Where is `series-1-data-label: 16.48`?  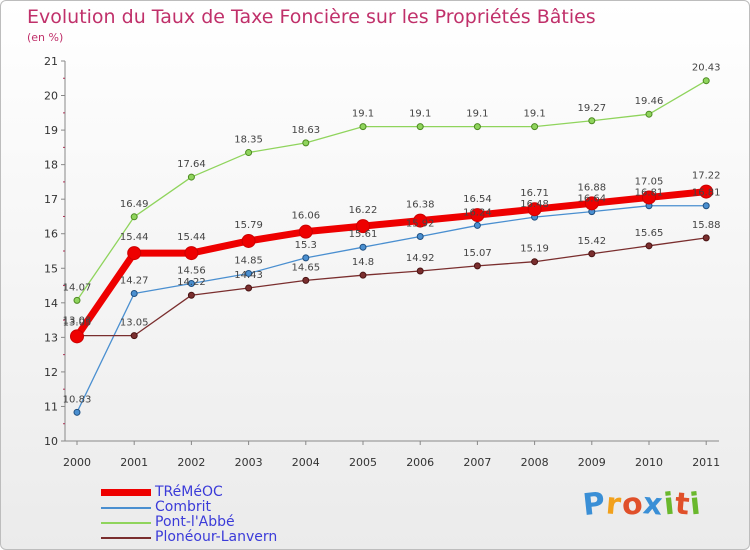
series-1-data-label: 16.48 is located at coordinates (534, 204).